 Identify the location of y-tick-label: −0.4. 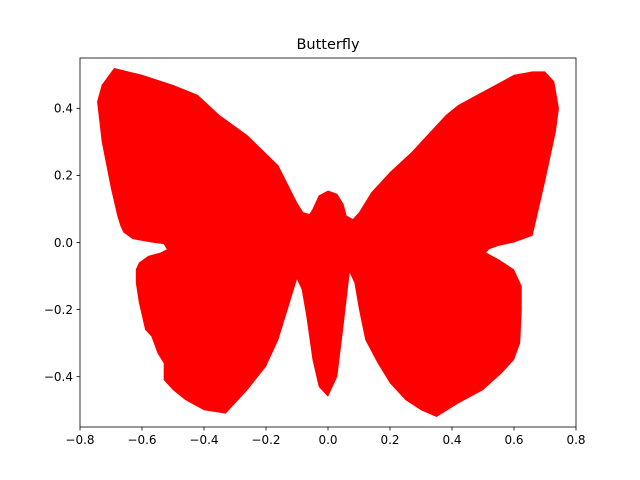
(58, 377).